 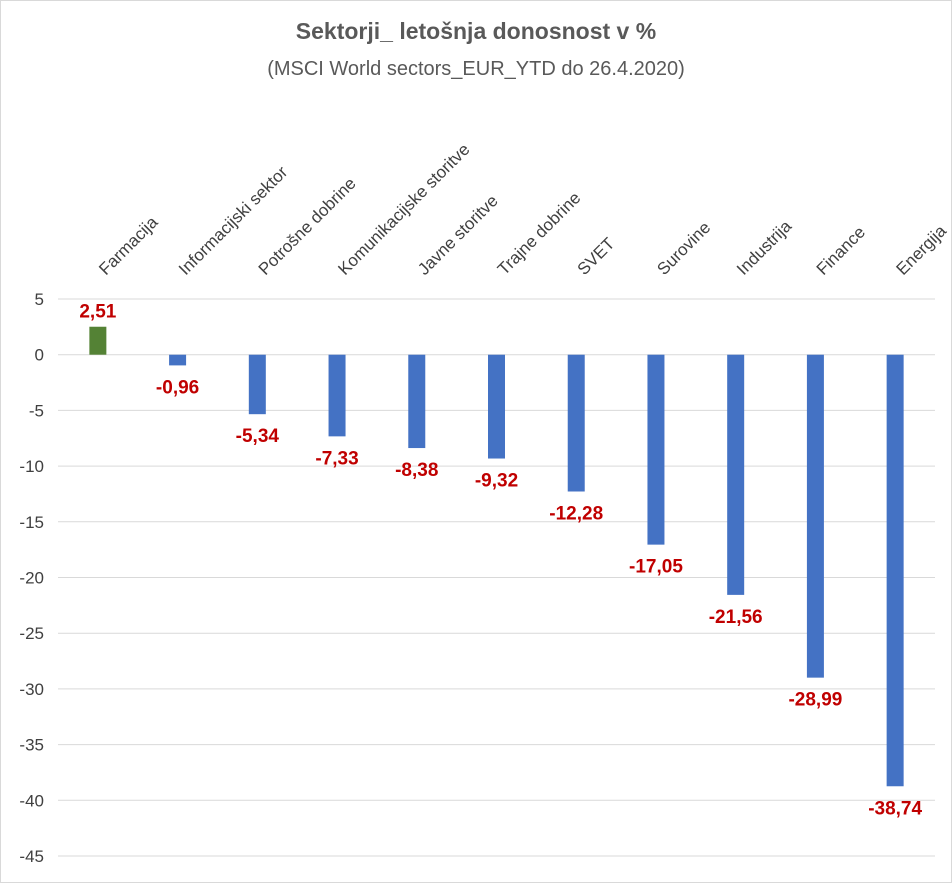 What do you see at coordinates (815, 700) in the screenshot?
I see `data-label: -28,99` at bounding box center [815, 700].